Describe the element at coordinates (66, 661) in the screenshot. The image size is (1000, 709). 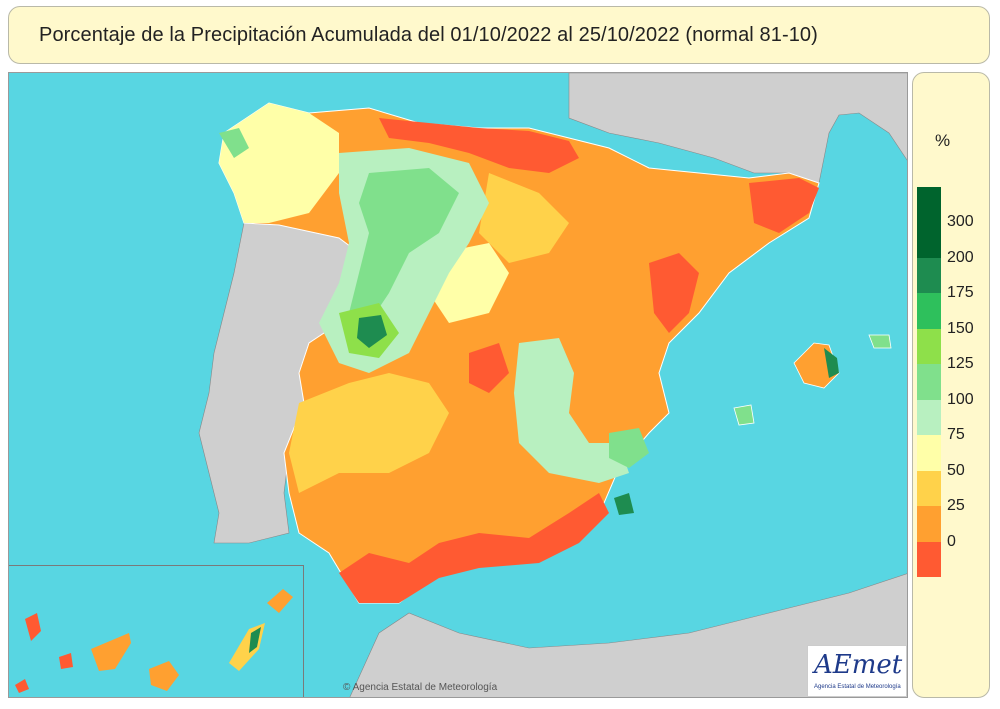
I see `la-gomera` at that location.